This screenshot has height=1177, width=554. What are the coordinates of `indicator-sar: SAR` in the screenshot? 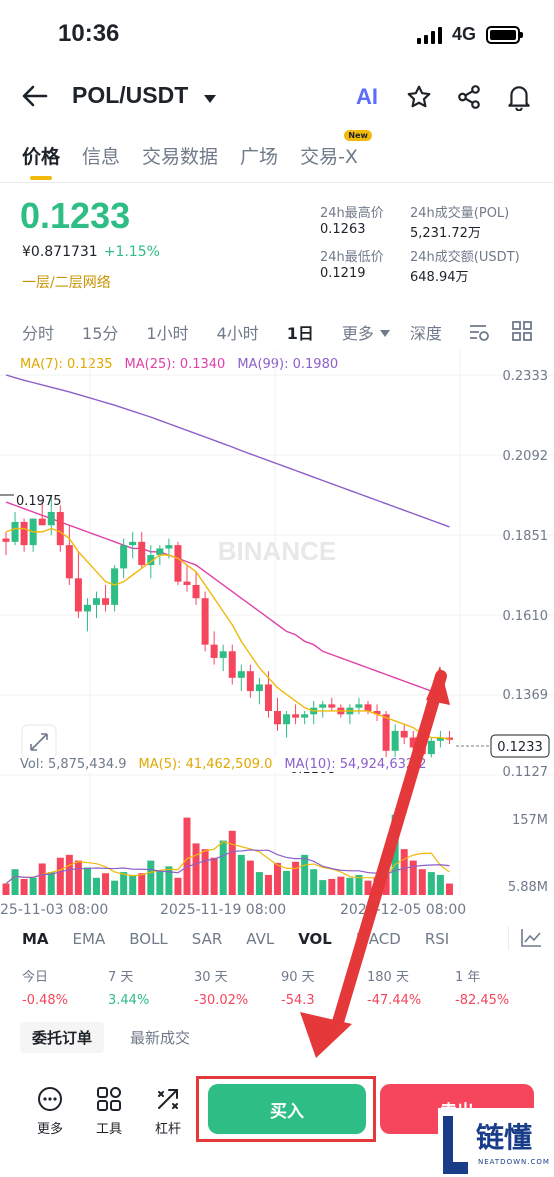 It's located at (207, 939).